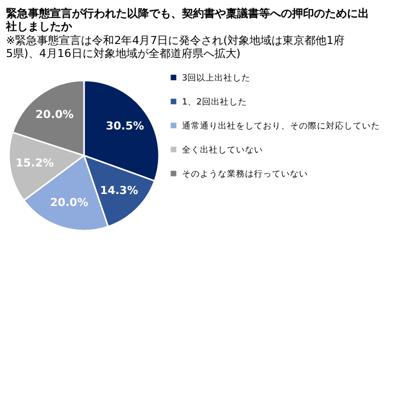 Image resolution: width=400 pixels, height=400 pixels. What do you see at coordinates (222, 150) in the screenshot?
I see `legend-label: 全く出社していない` at bounding box center [222, 150].